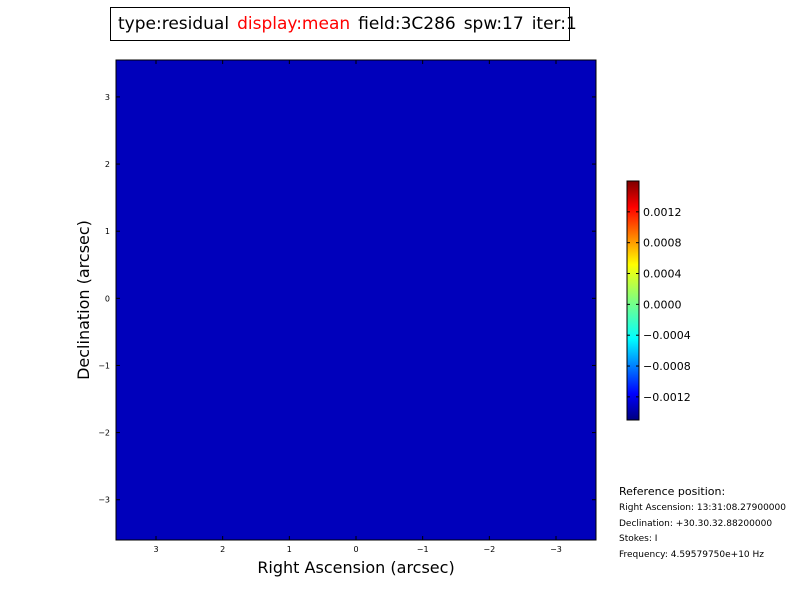 The height and width of the screenshot is (600, 800). Describe the element at coordinates (294, 24) in the screenshot. I see `title-display: display:mean` at that location.